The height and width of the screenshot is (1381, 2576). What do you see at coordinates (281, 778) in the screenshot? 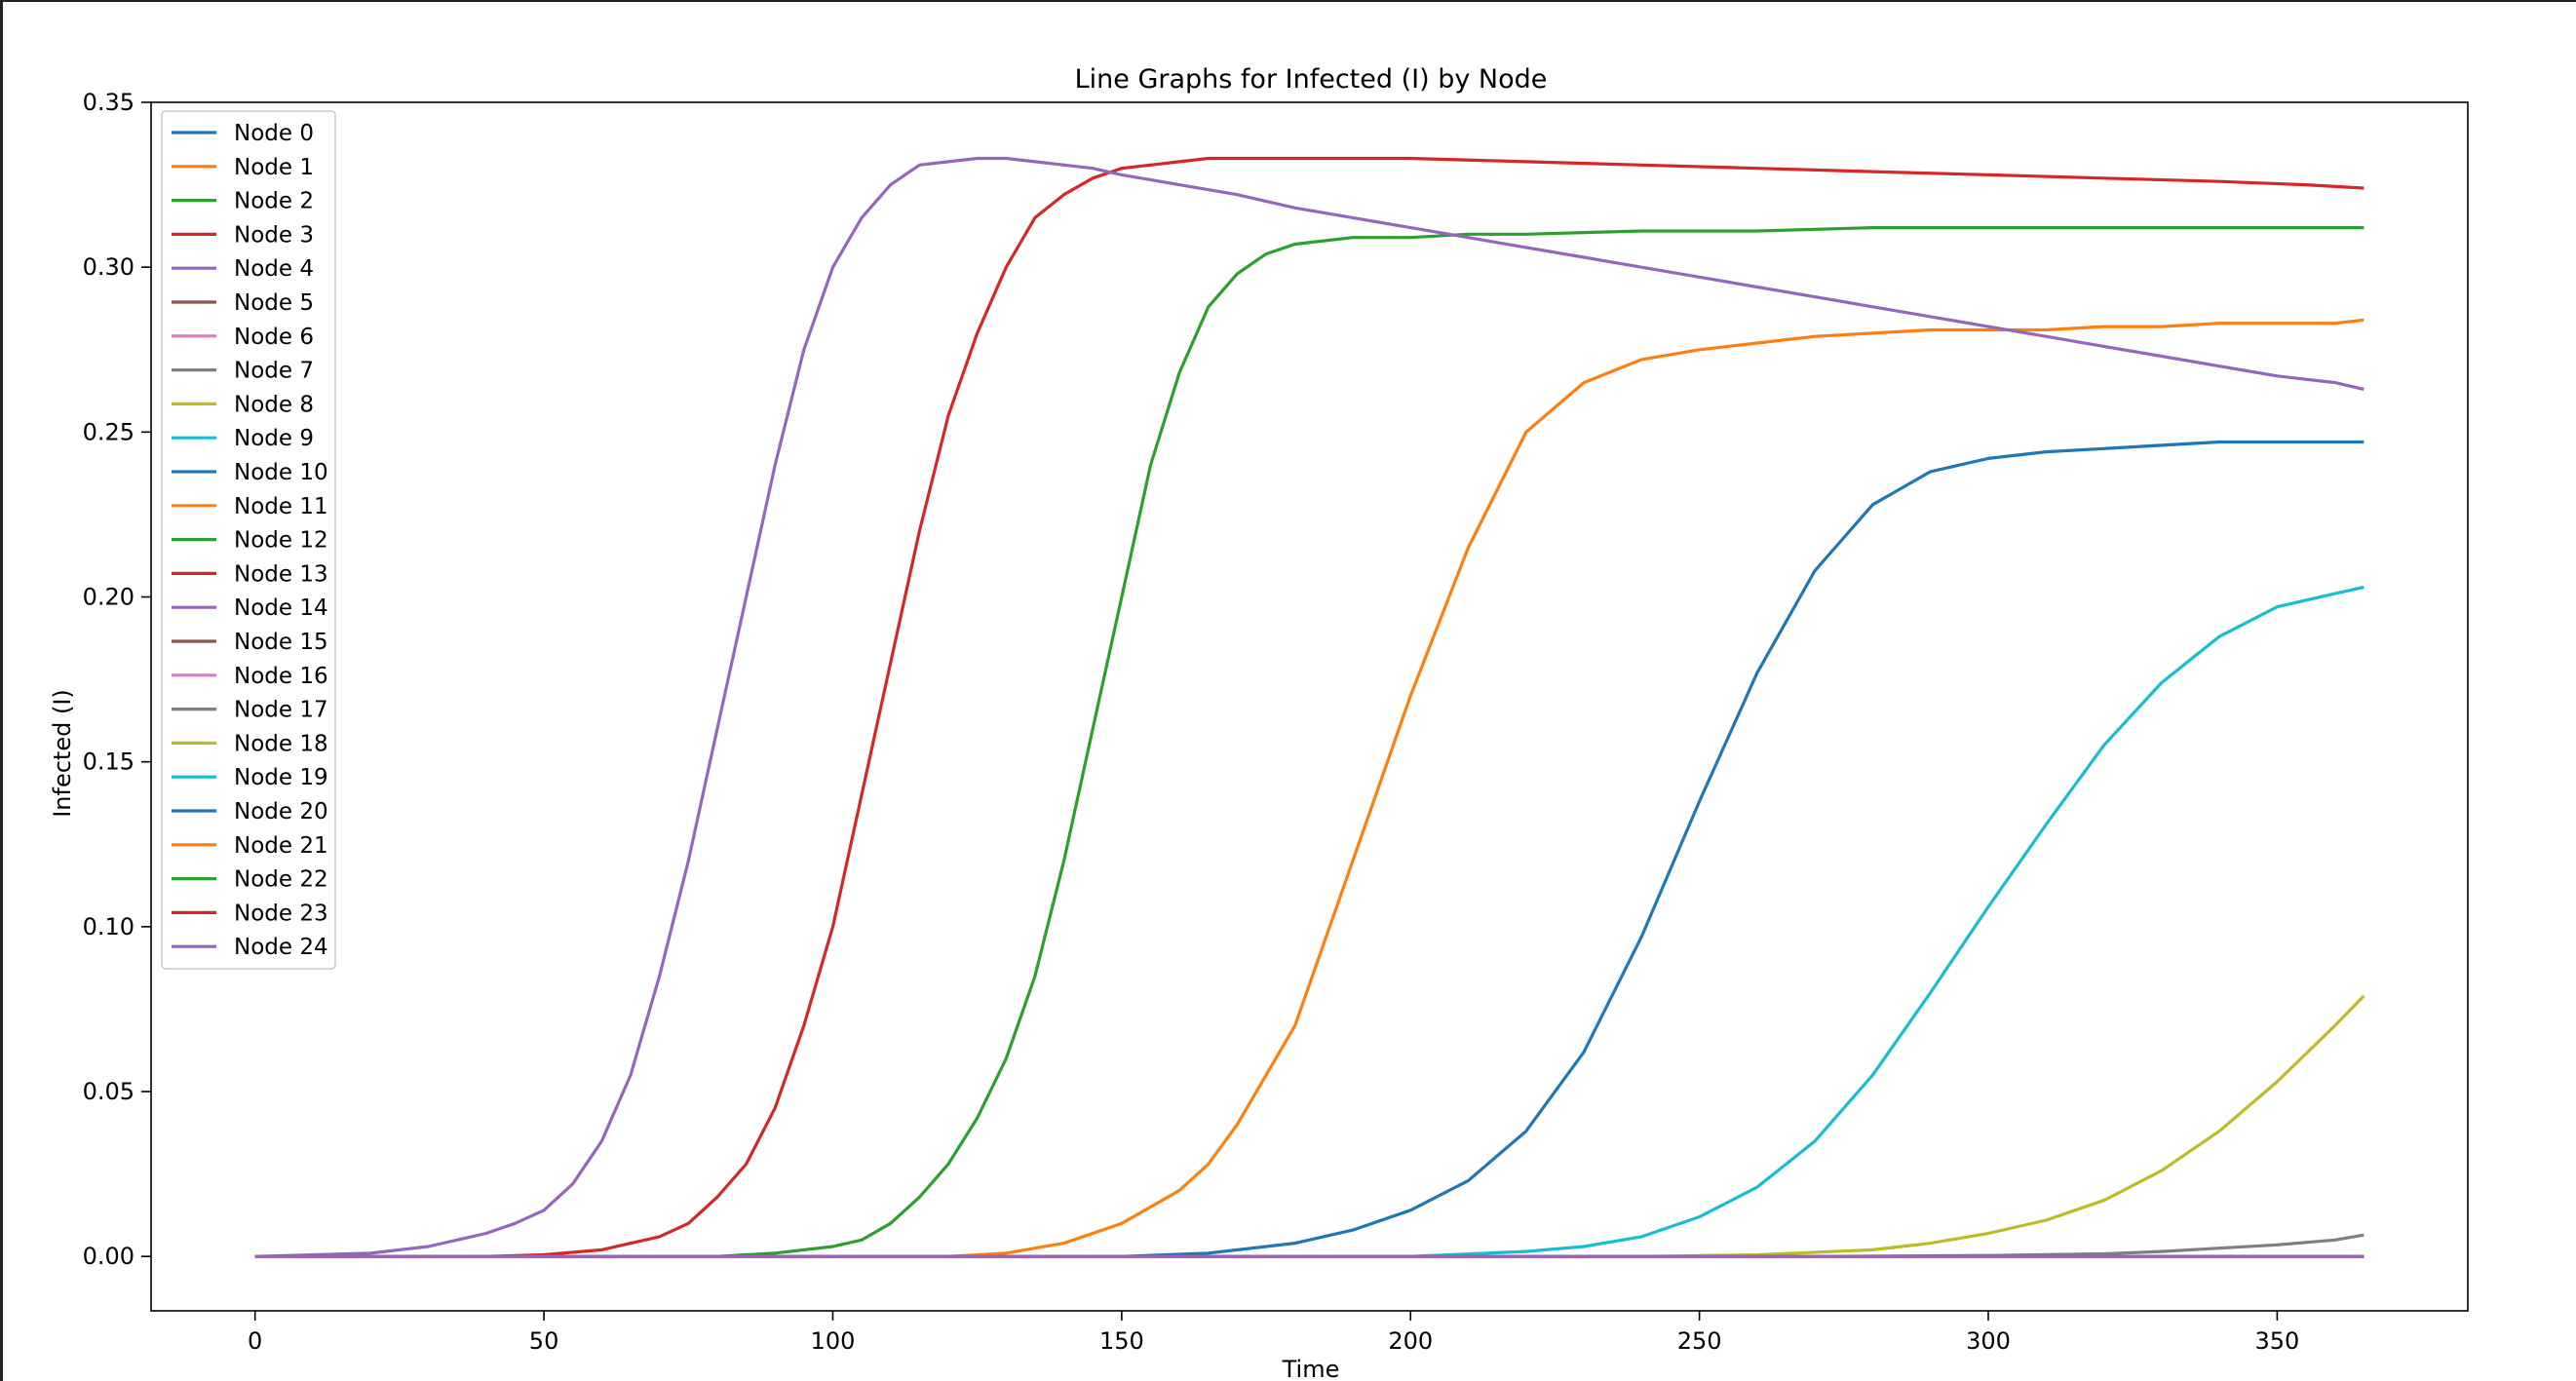
I see `legend-entry: Node 19` at bounding box center [281, 778].